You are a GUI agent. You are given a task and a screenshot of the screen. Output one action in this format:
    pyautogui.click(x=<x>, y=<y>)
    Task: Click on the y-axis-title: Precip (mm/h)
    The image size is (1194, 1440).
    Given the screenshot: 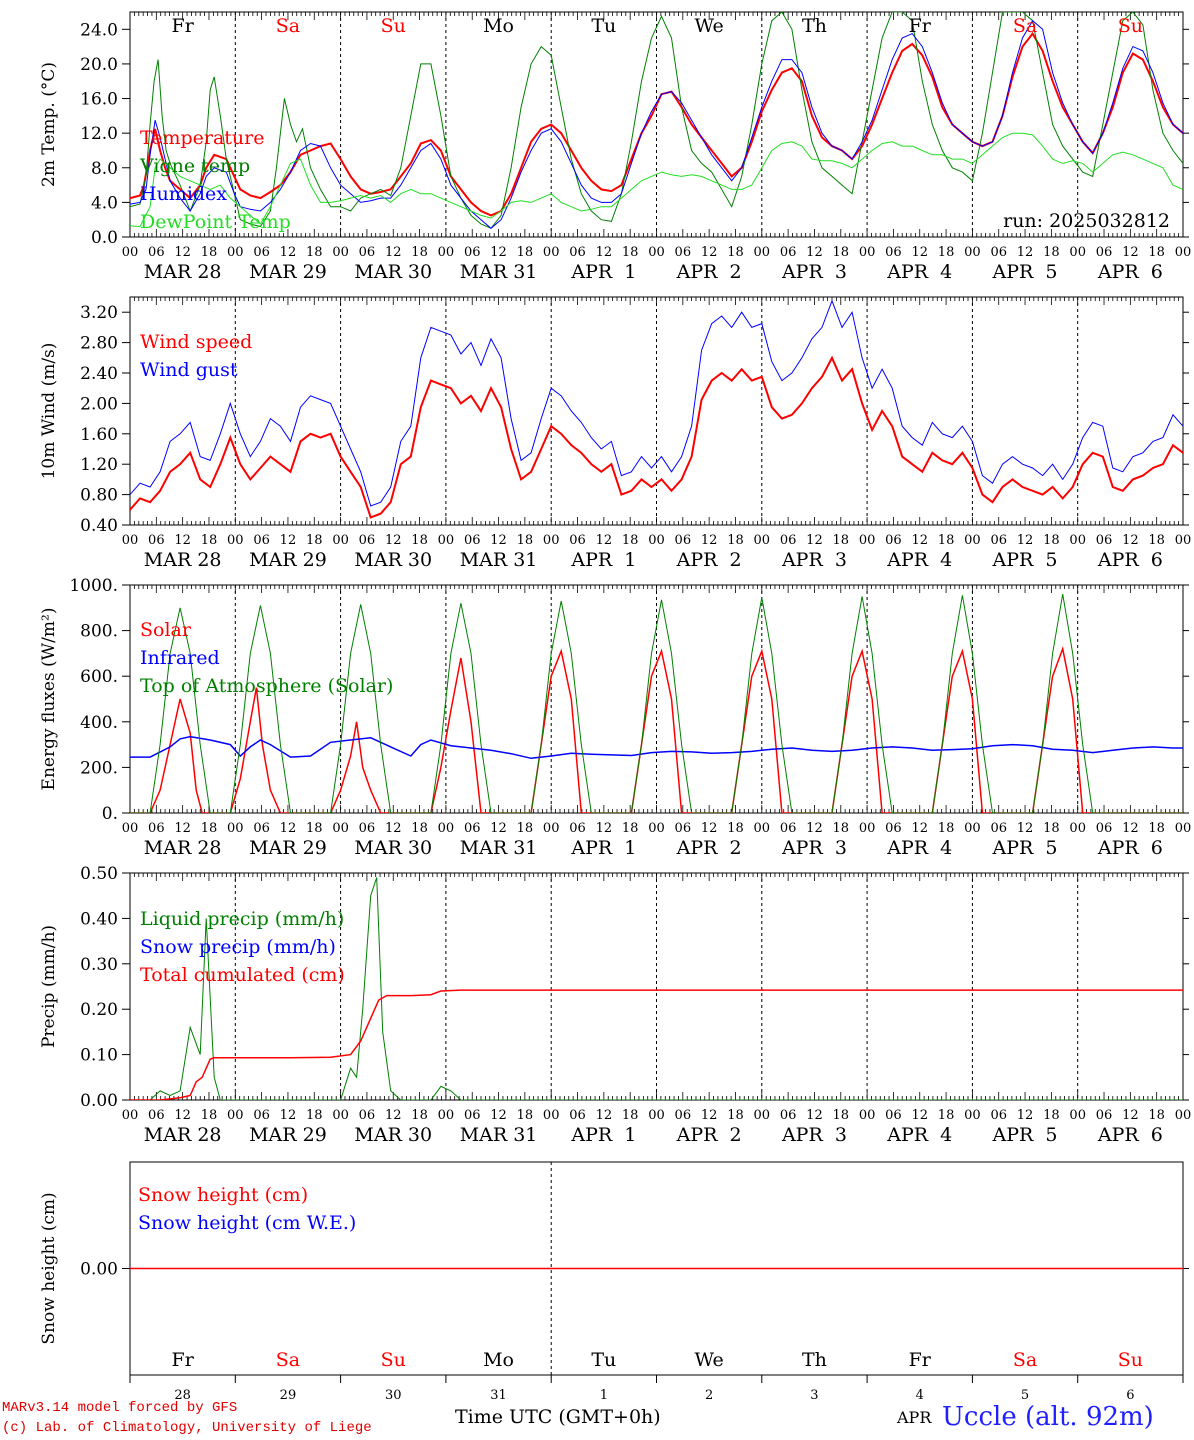 What is the action you would take?
    pyautogui.click(x=49, y=986)
    